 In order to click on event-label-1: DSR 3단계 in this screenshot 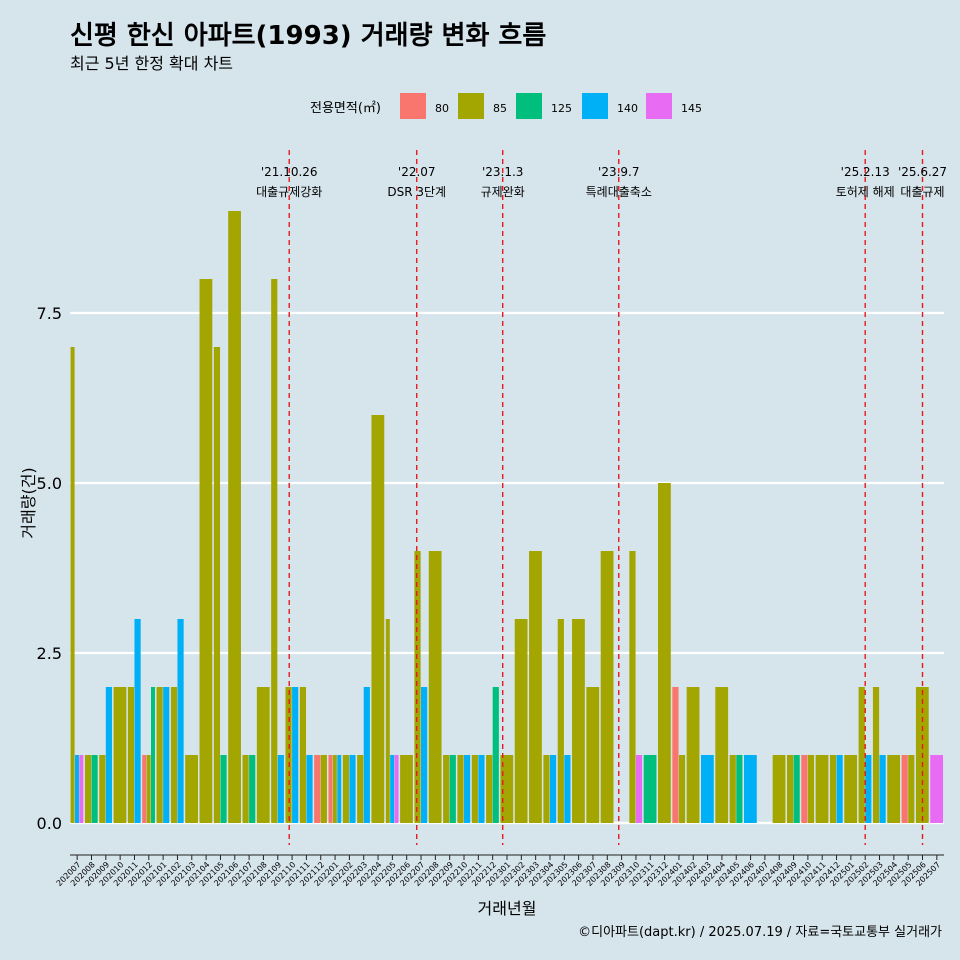, I will do `click(416, 192)`.